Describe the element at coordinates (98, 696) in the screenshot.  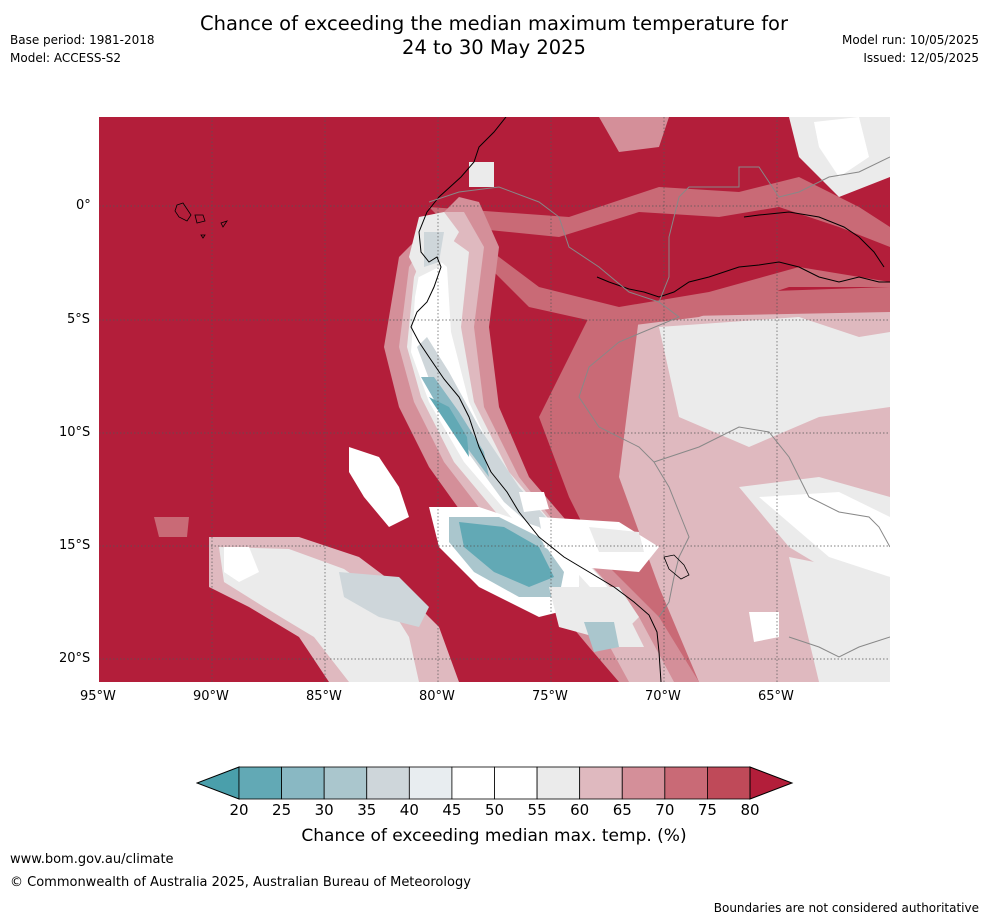
I see `lon-label-95w: 95°W` at that location.